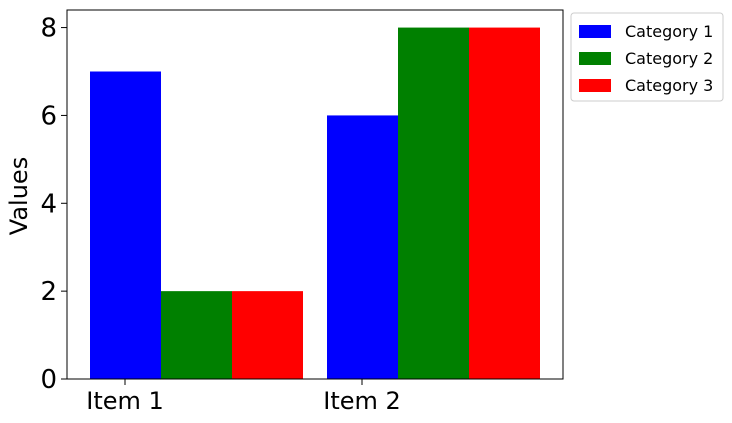 The height and width of the screenshot is (423, 732). I want to click on x-tick-label: Item 1, so click(125, 401).